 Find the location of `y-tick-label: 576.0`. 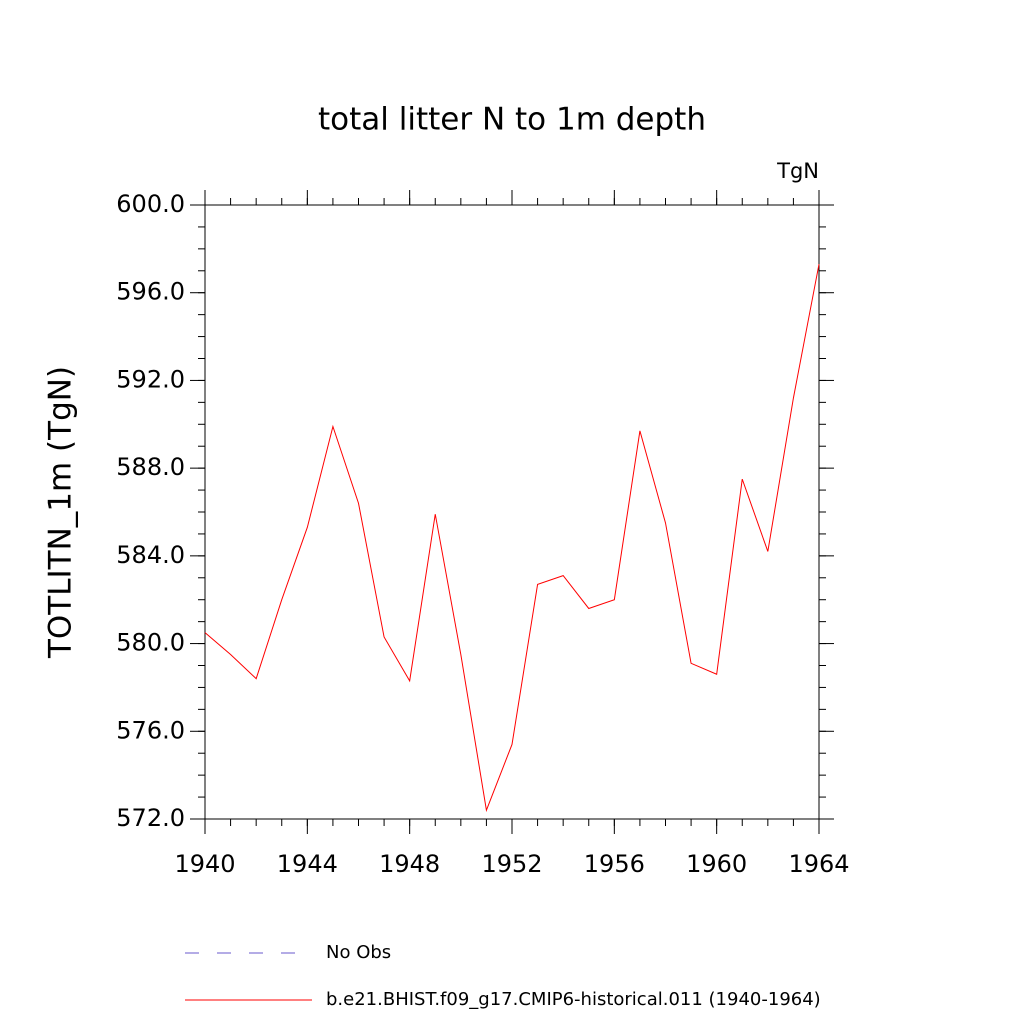

y-tick-label: 576.0 is located at coordinates (150, 730).